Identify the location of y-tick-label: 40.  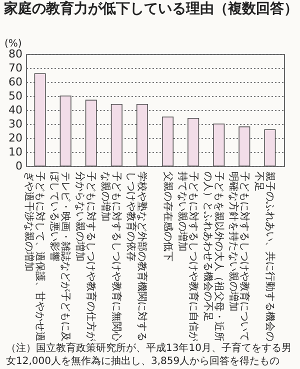
(15, 110).